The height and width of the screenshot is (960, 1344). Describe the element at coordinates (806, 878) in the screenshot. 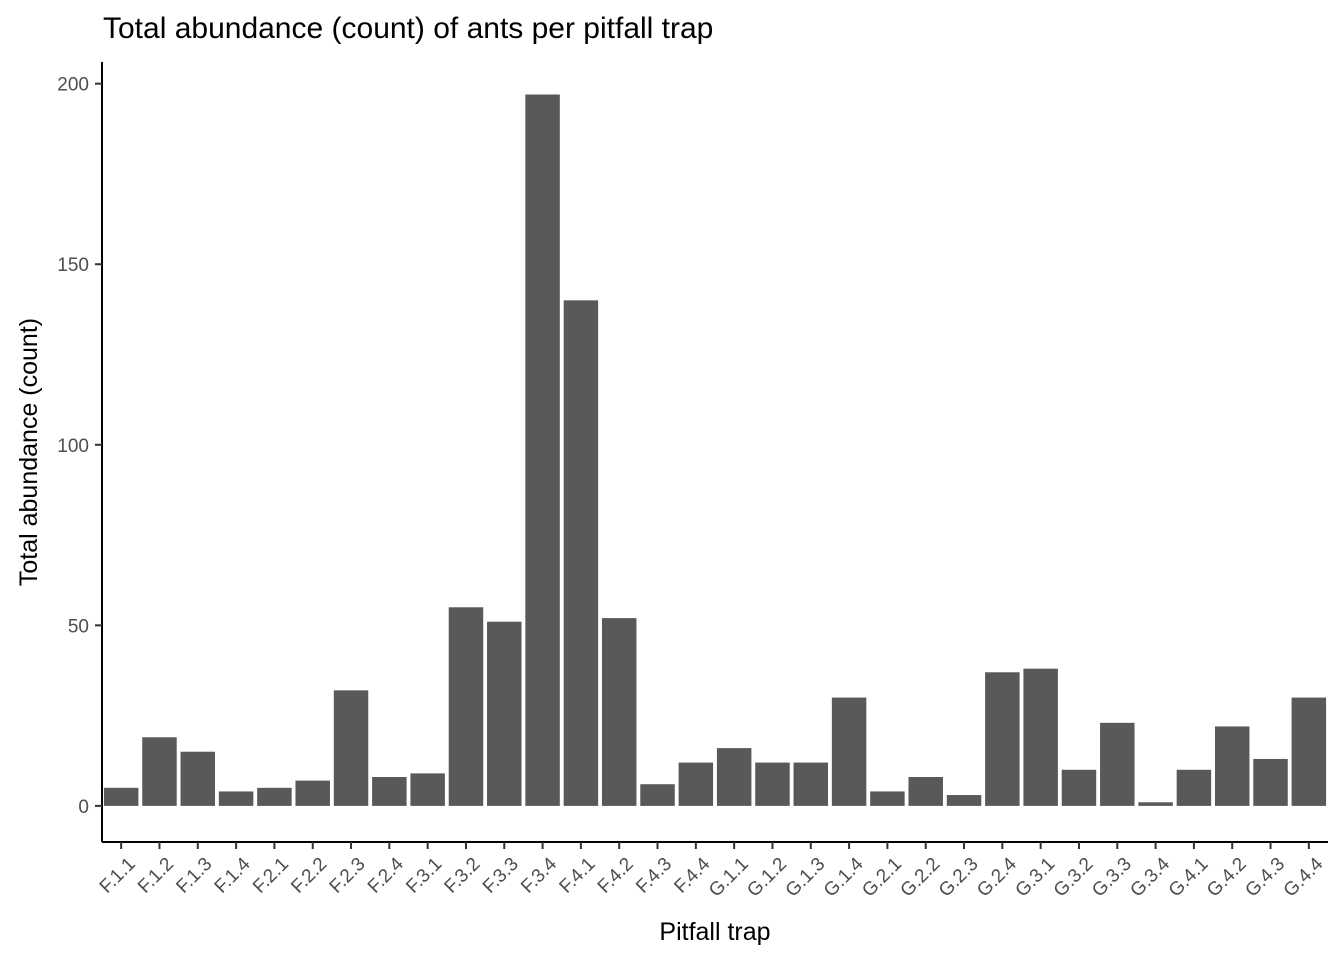

I see `x-tick-label: G.1.3` at that location.